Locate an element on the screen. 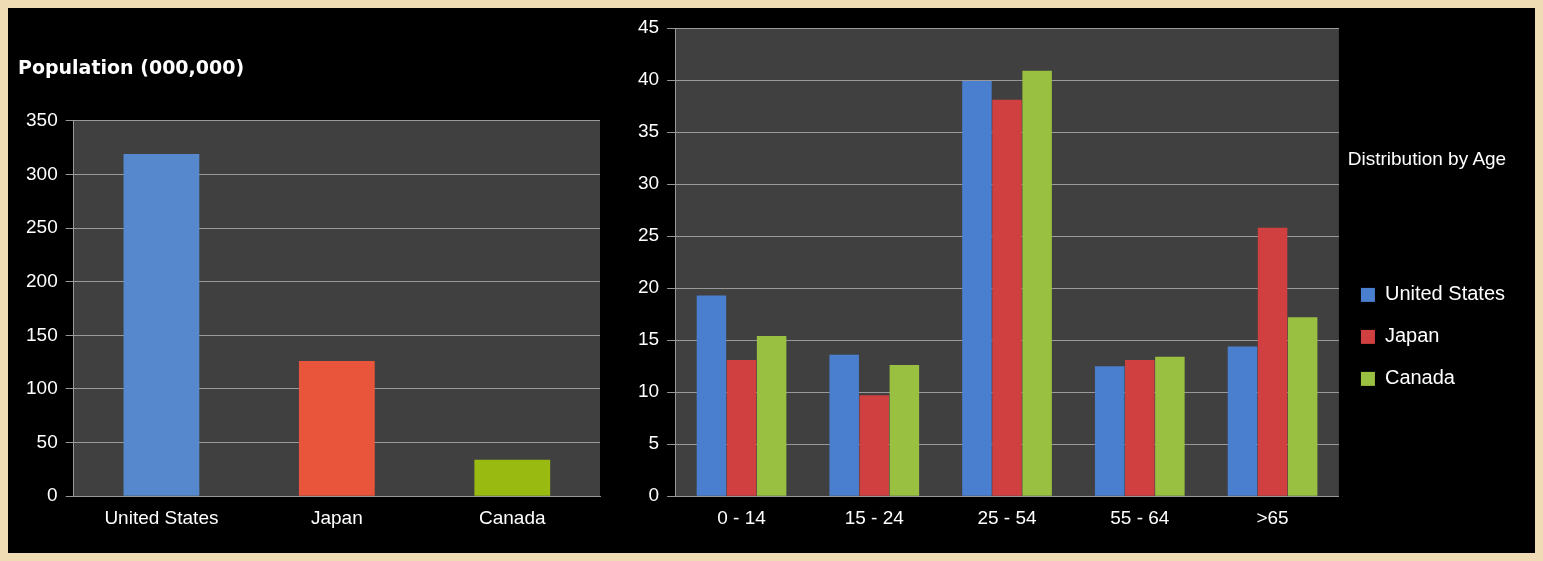  y-tick-label: 25 is located at coordinates (648, 235).